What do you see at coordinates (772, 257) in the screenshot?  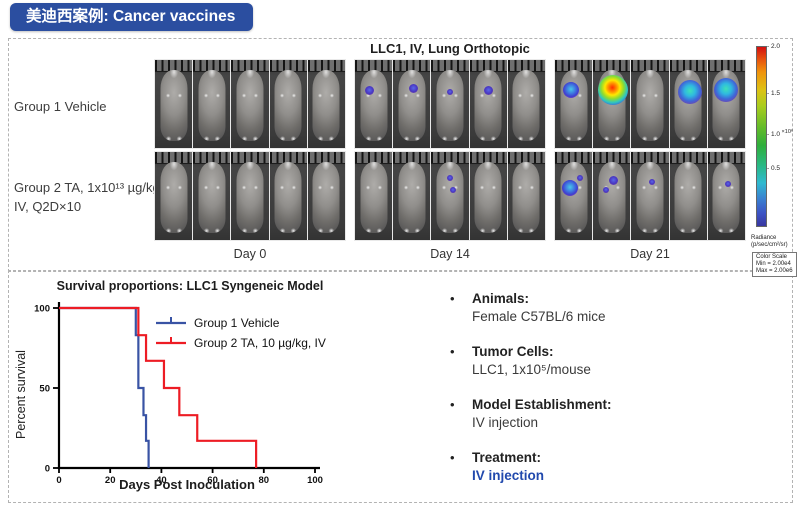 I see `color-scale-line1: Color Scale` at bounding box center [772, 257].